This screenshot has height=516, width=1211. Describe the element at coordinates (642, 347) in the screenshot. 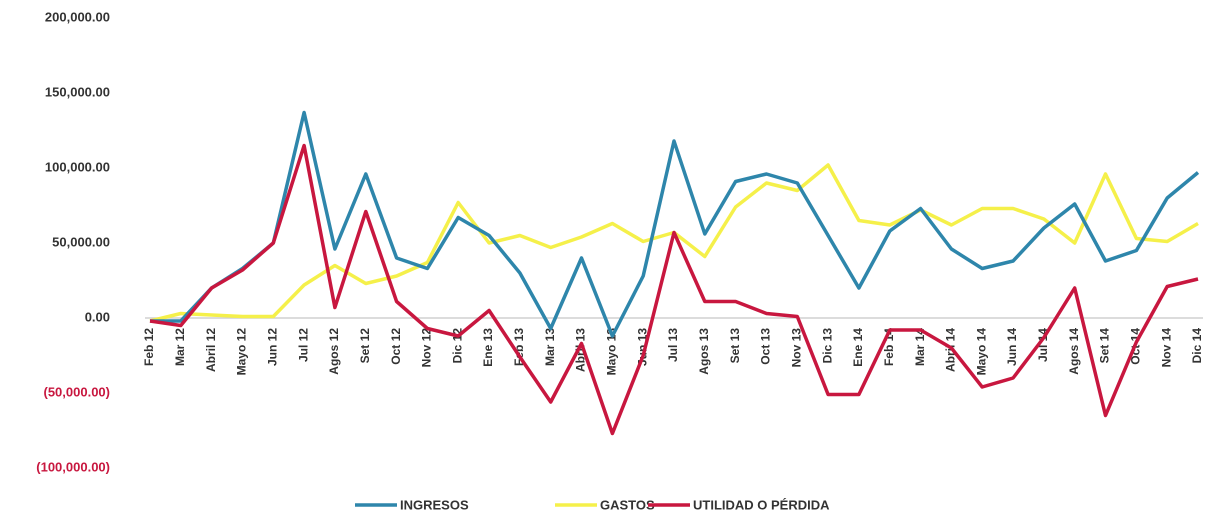

I see `x-tick-label: Jun 13` at that location.